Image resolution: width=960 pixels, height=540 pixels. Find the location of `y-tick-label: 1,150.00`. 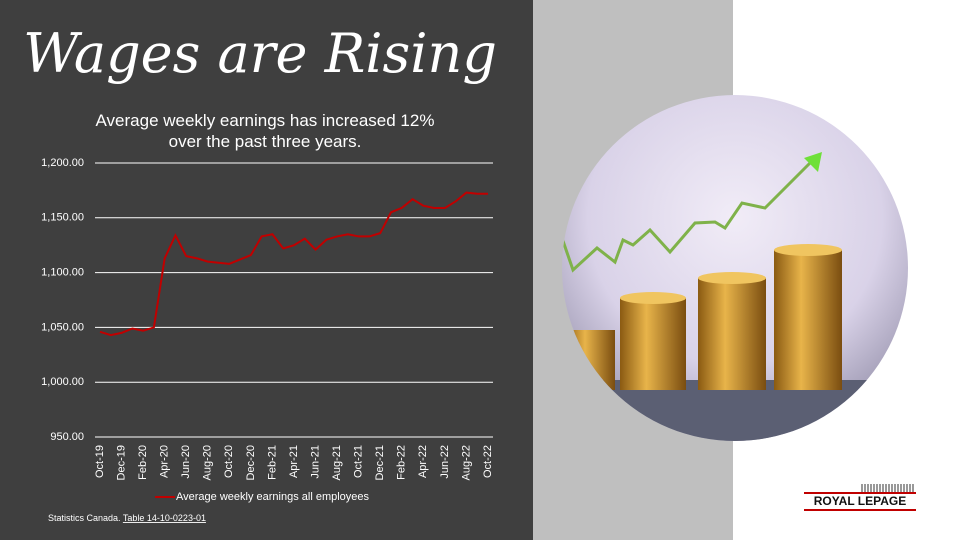

y-tick-label: 1,150.00 is located at coordinates (62, 218).